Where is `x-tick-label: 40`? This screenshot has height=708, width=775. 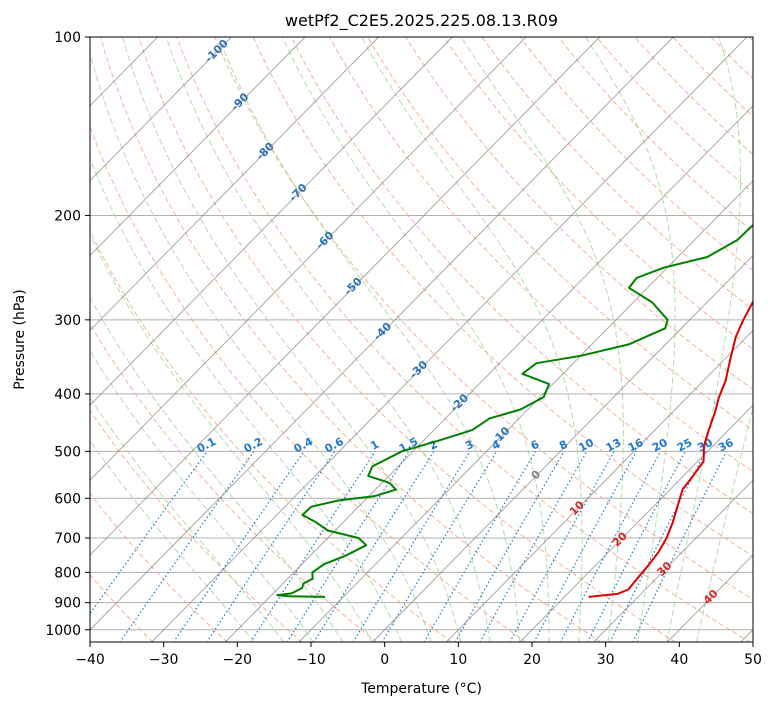 x-tick-label: 40 is located at coordinates (679, 660).